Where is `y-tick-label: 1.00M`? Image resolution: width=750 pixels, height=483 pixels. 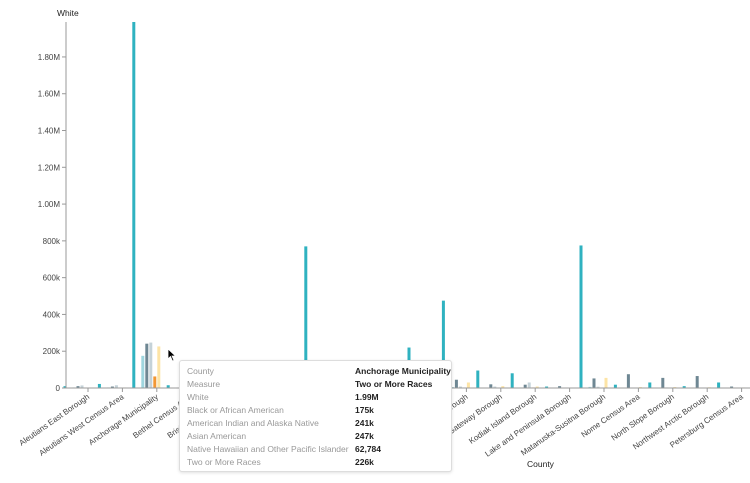 y-tick-label: 1.00M is located at coordinates (49, 204).